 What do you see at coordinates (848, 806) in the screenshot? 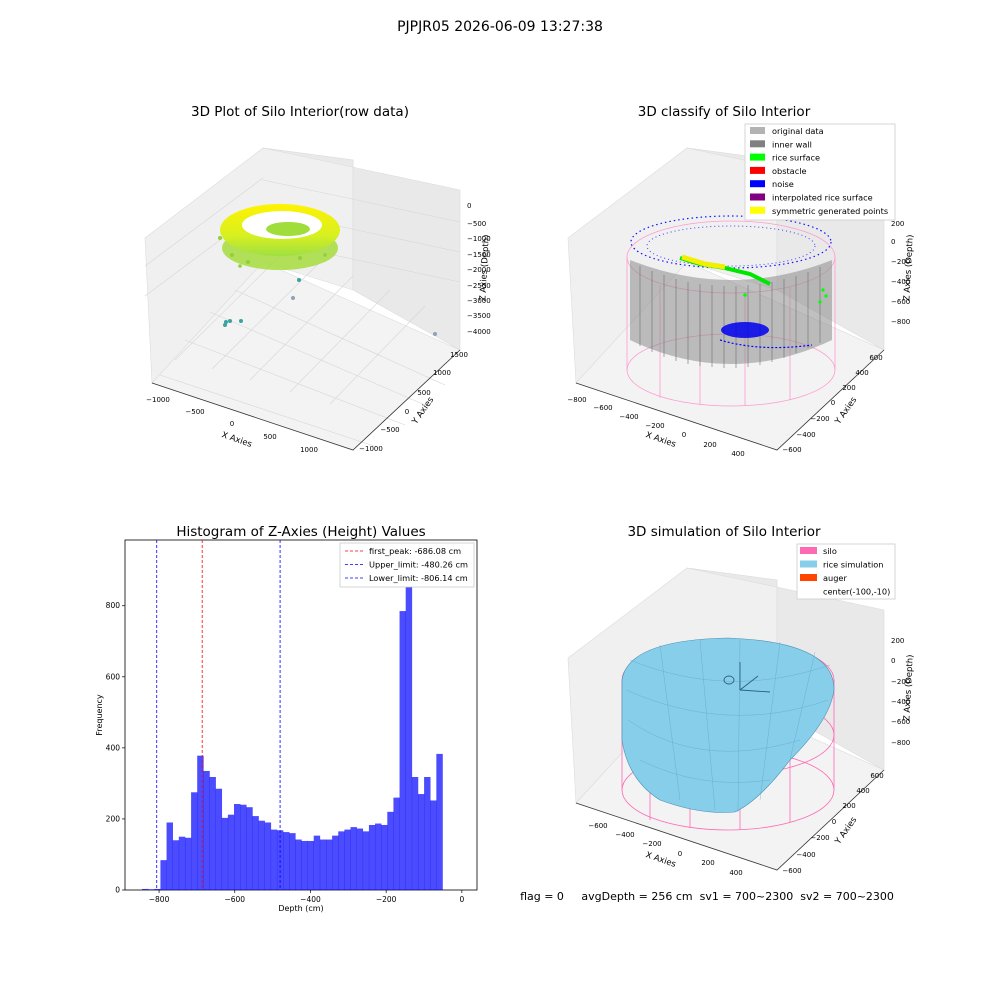
I see `simulation-ytick: 200` at bounding box center [848, 806].